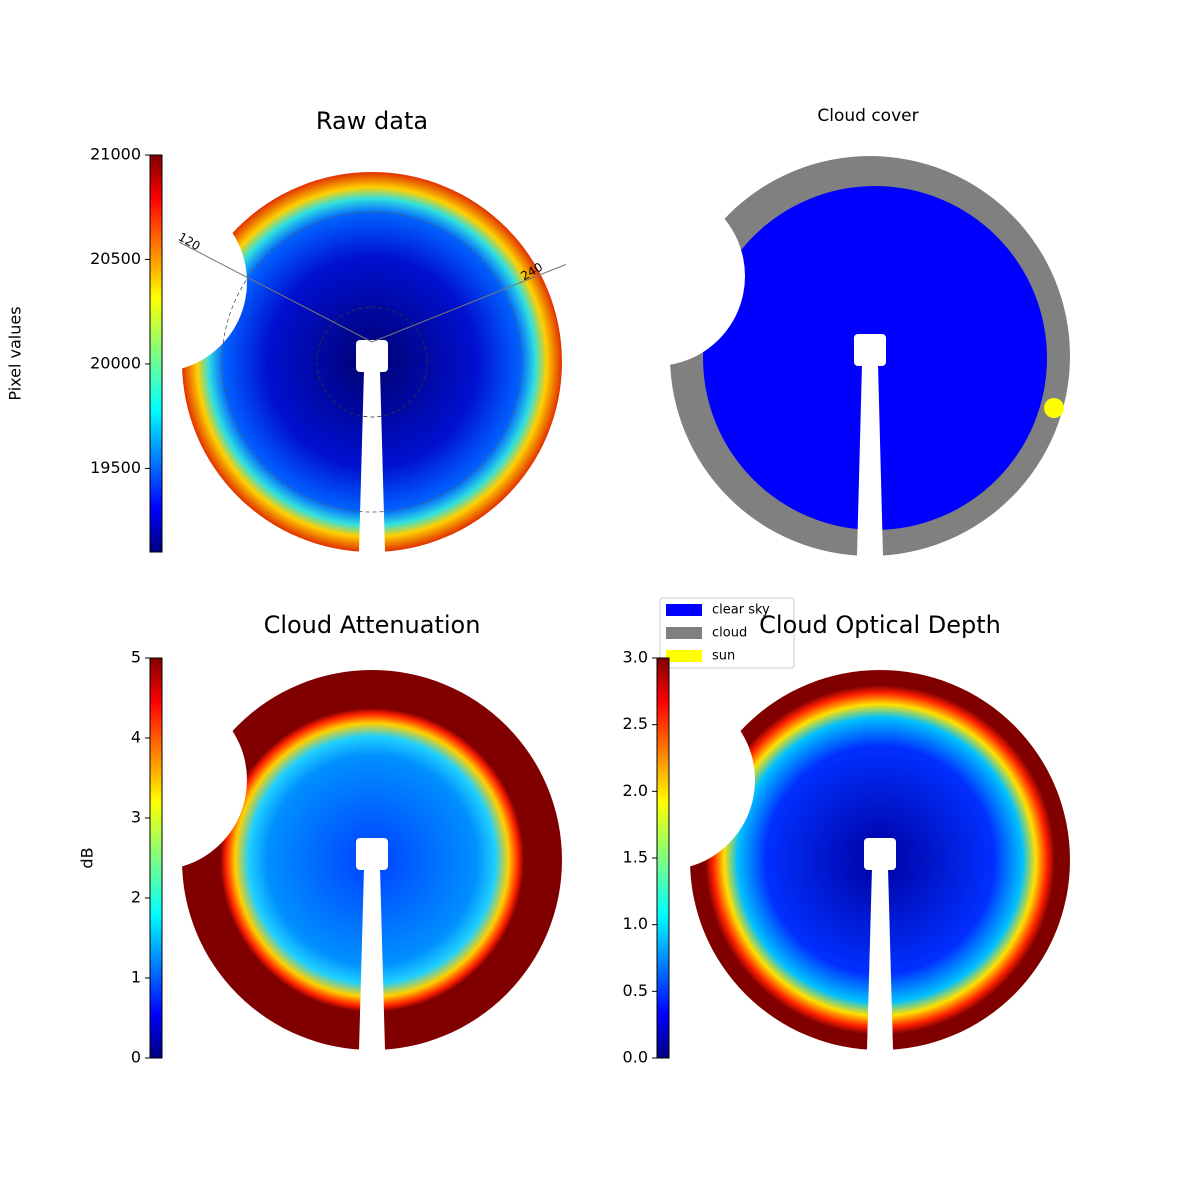 The image size is (1200, 1200). I want to click on tick-label: 21000, so click(115, 154).